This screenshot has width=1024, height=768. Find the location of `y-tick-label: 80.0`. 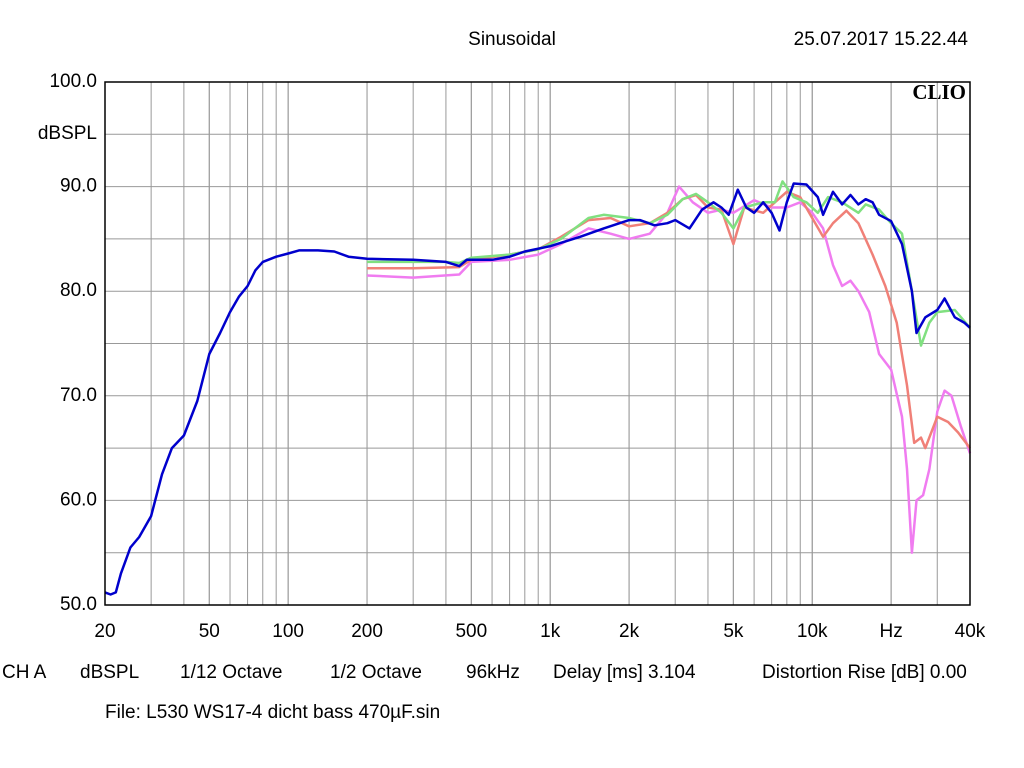

y-tick-label: 80.0 is located at coordinates (78, 290).